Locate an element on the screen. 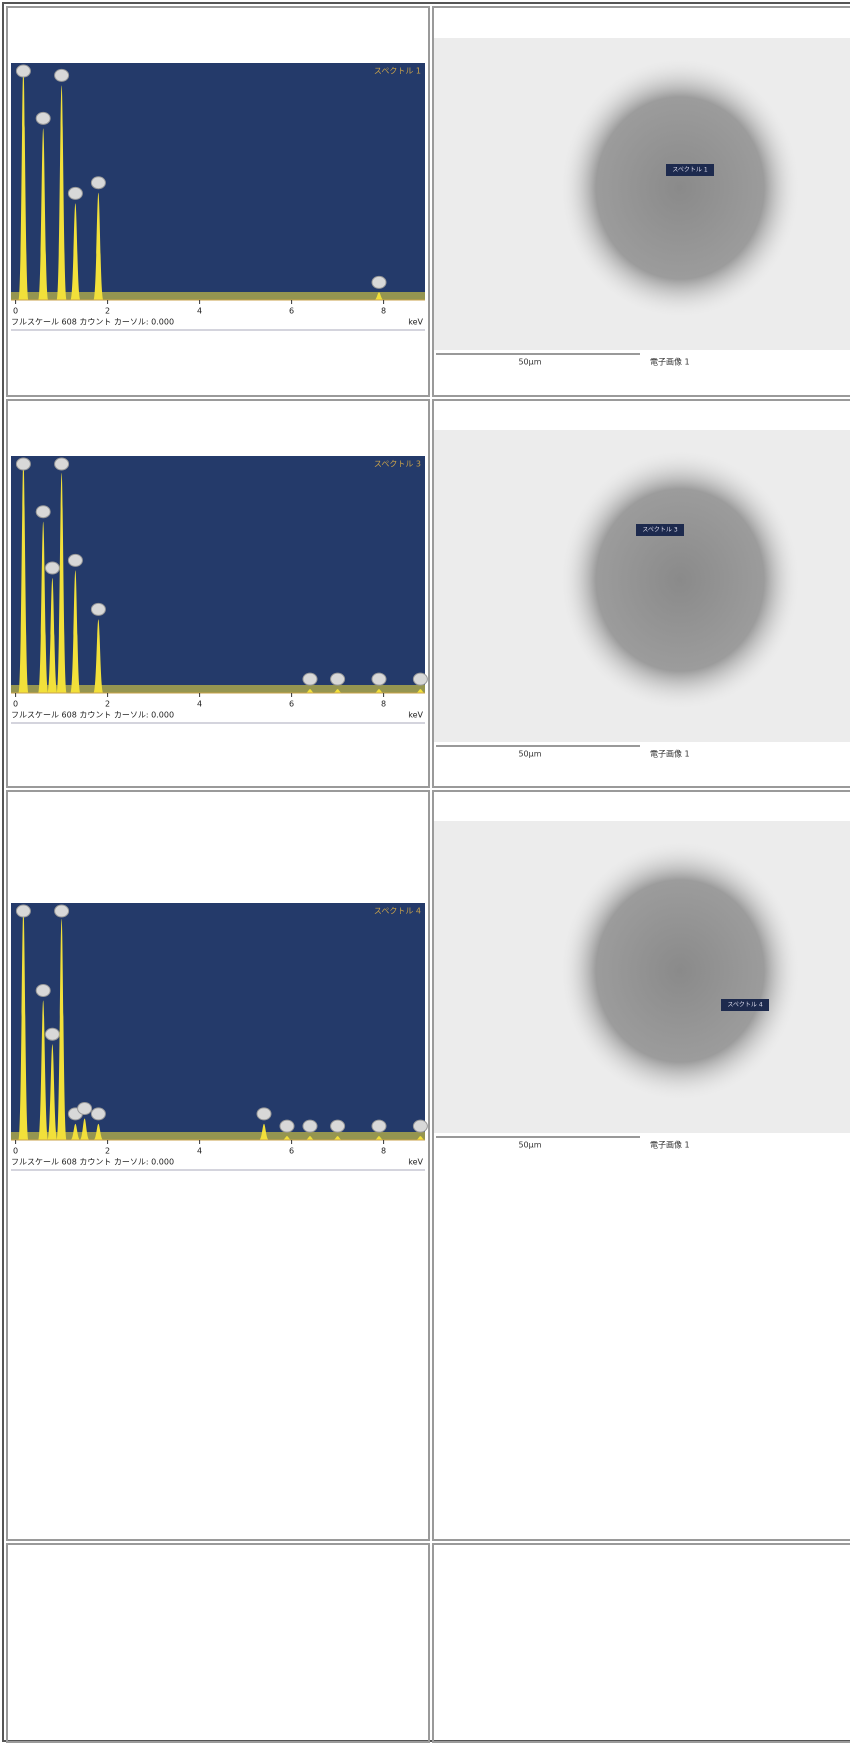 Image resolution: width=850 pixels, height=1743 pixels. spectrum-title: スペクトル 1 is located at coordinates (397, 71).